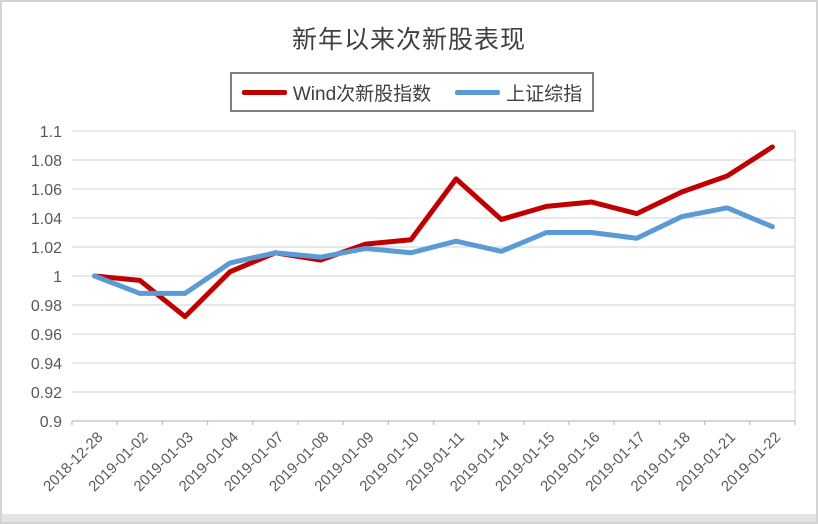 The width and height of the screenshot is (818, 524). I want to click on legend-item-wind-index: Wind次新股指数, so click(336, 92).